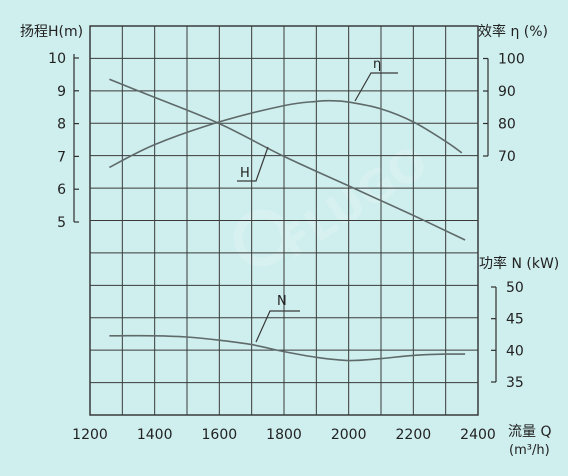 This screenshot has width=568, height=476. Describe the element at coordinates (61, 223) in the screenshot. I see `head-tick-label: 5` at that location.